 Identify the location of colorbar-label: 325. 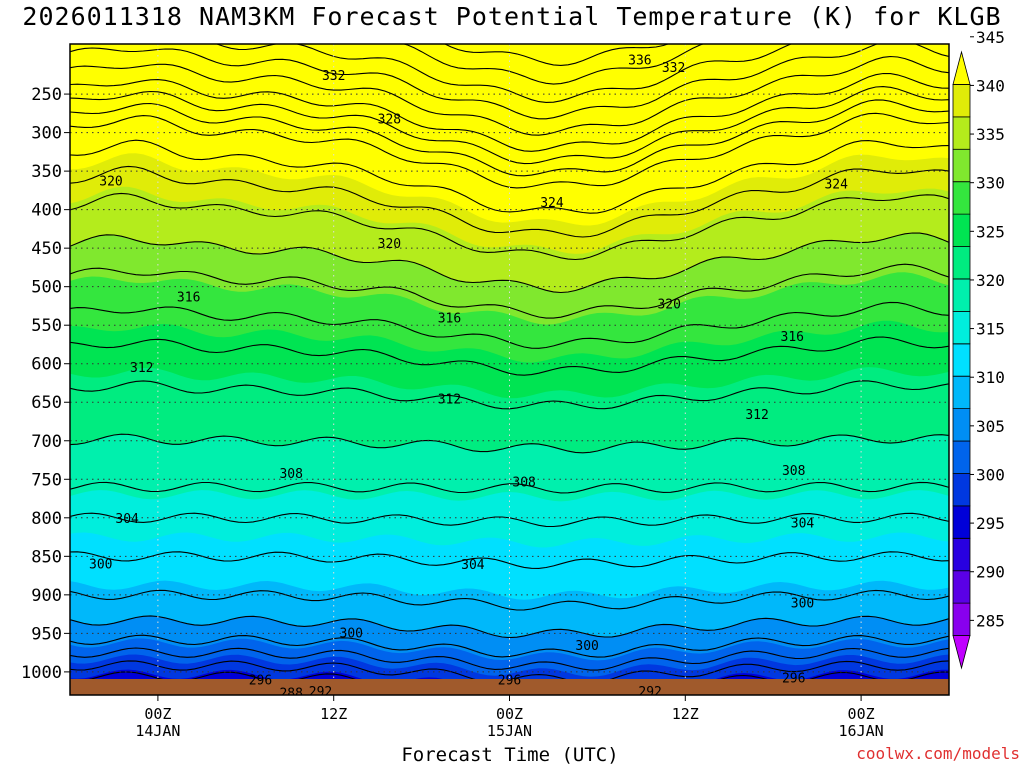
(990, 231).